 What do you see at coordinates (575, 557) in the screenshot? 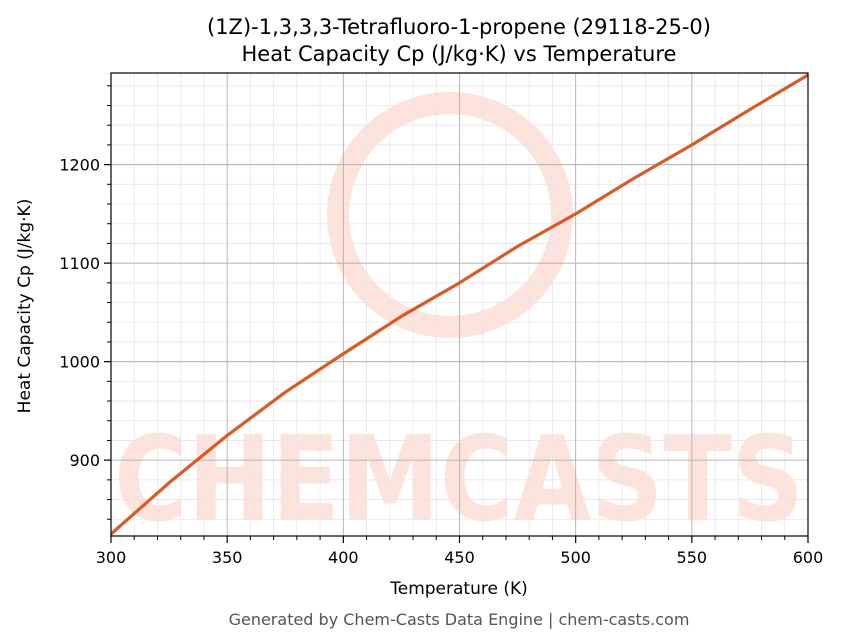
I see `x-tick-label: 500` at bounding box center [575, 557].